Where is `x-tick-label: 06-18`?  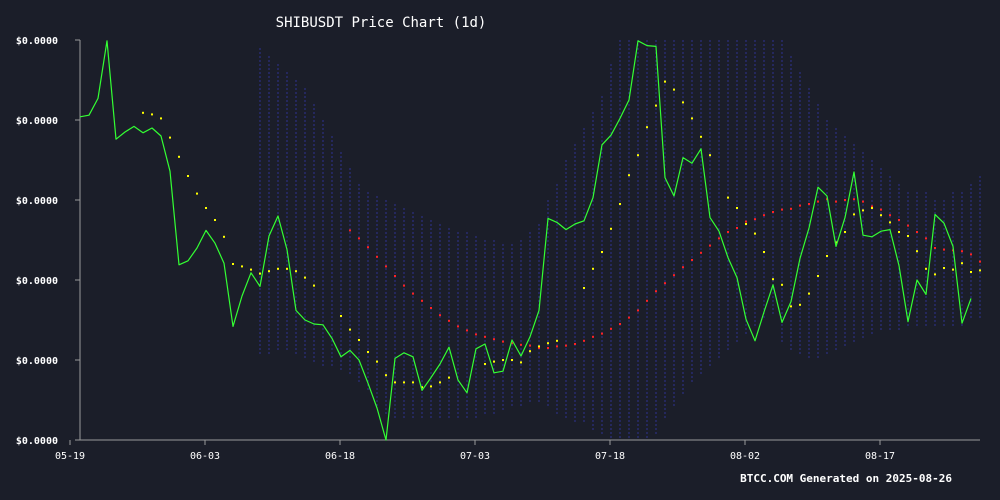
x-tick-label: 06-18 is located at coordinates (340, 456).